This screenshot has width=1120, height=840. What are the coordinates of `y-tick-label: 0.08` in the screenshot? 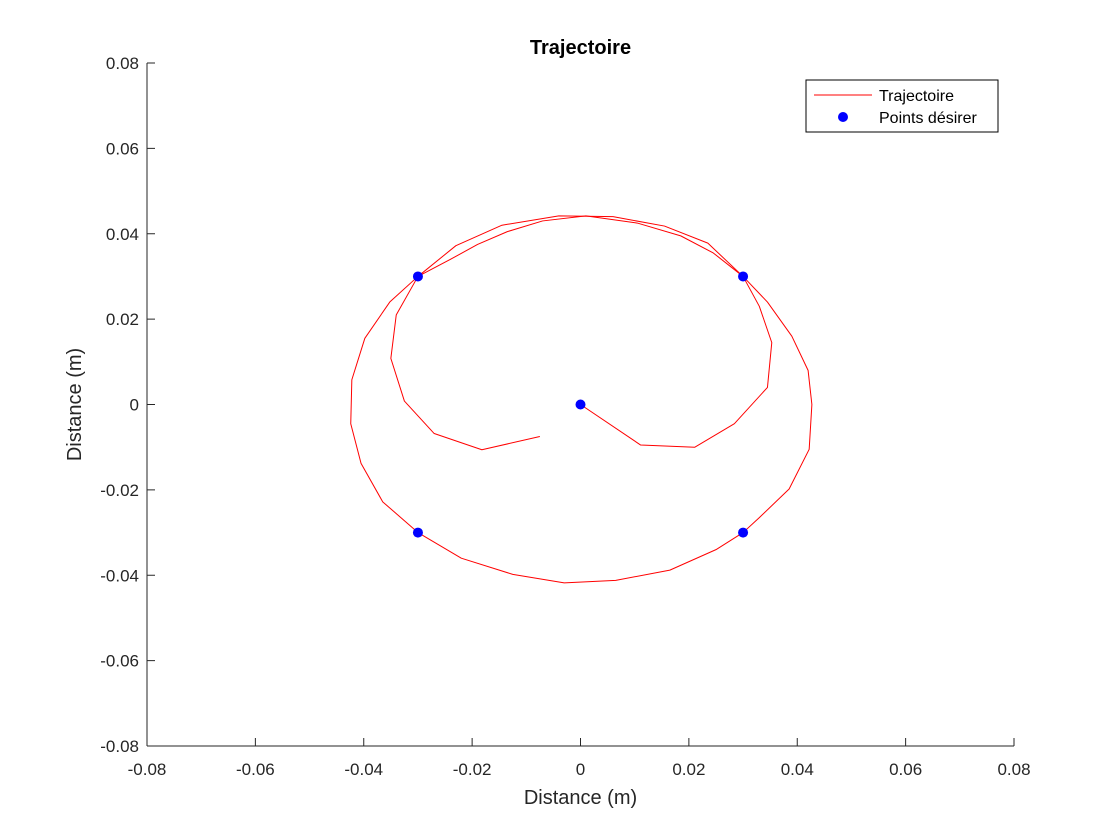 It's located at (122, 63).